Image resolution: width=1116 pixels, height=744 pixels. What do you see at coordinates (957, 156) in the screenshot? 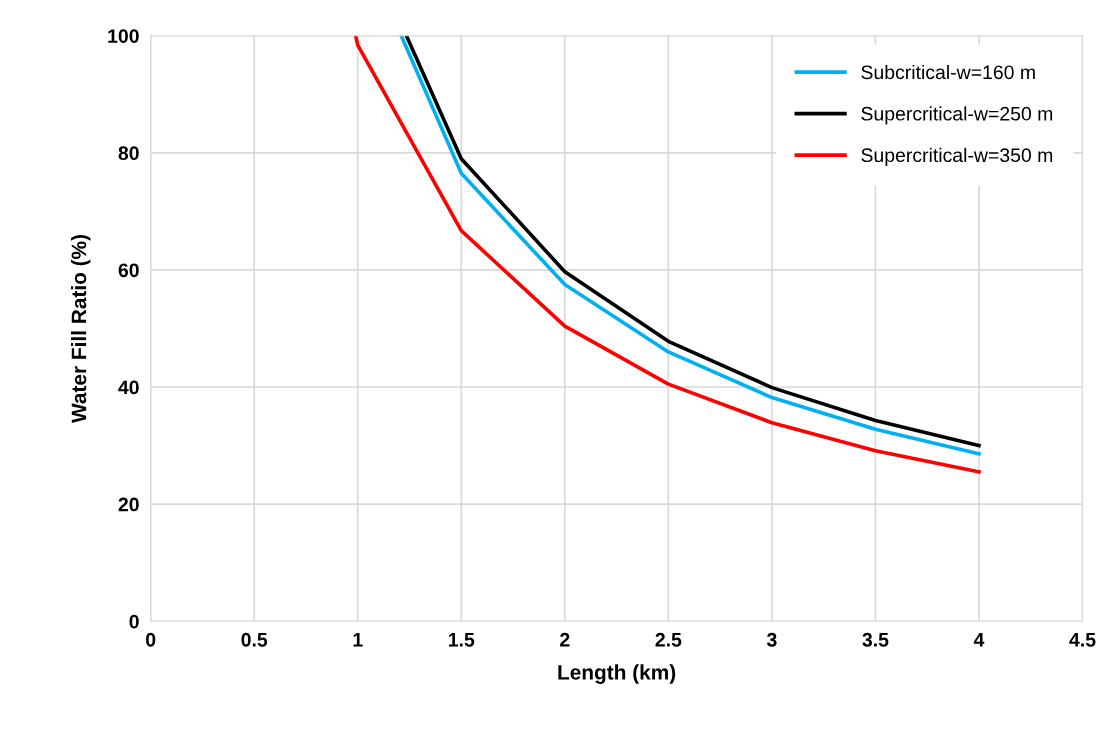
I see `legend-label: Supercritical-w=350 m` at bounding box center [957, 156].